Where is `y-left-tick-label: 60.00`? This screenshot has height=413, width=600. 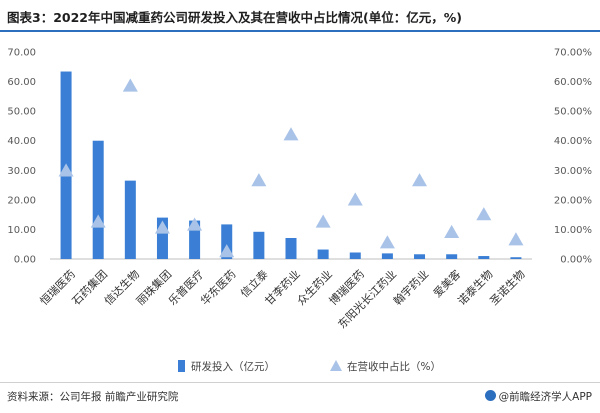
y-left-tick-label: 60.00 is located at coordinates (21, 82).